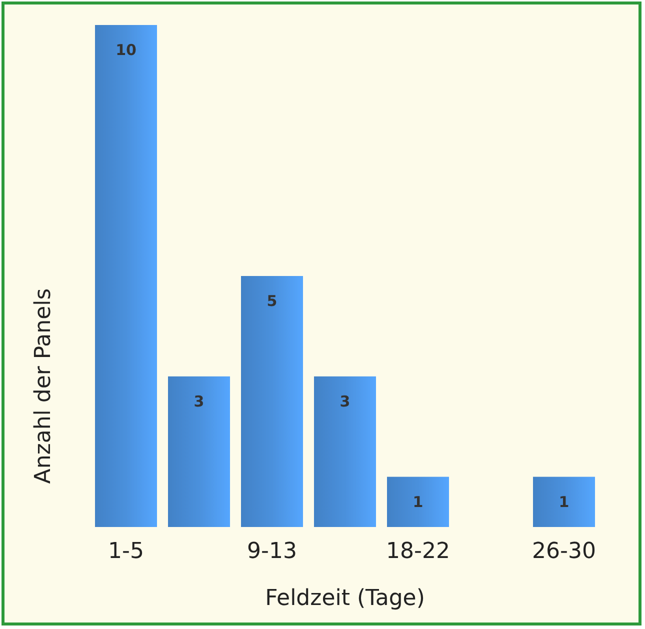  Describe the element at coordinates (418, 551) in the screenshot. I see `x-tick-label: 18-22` at that location.